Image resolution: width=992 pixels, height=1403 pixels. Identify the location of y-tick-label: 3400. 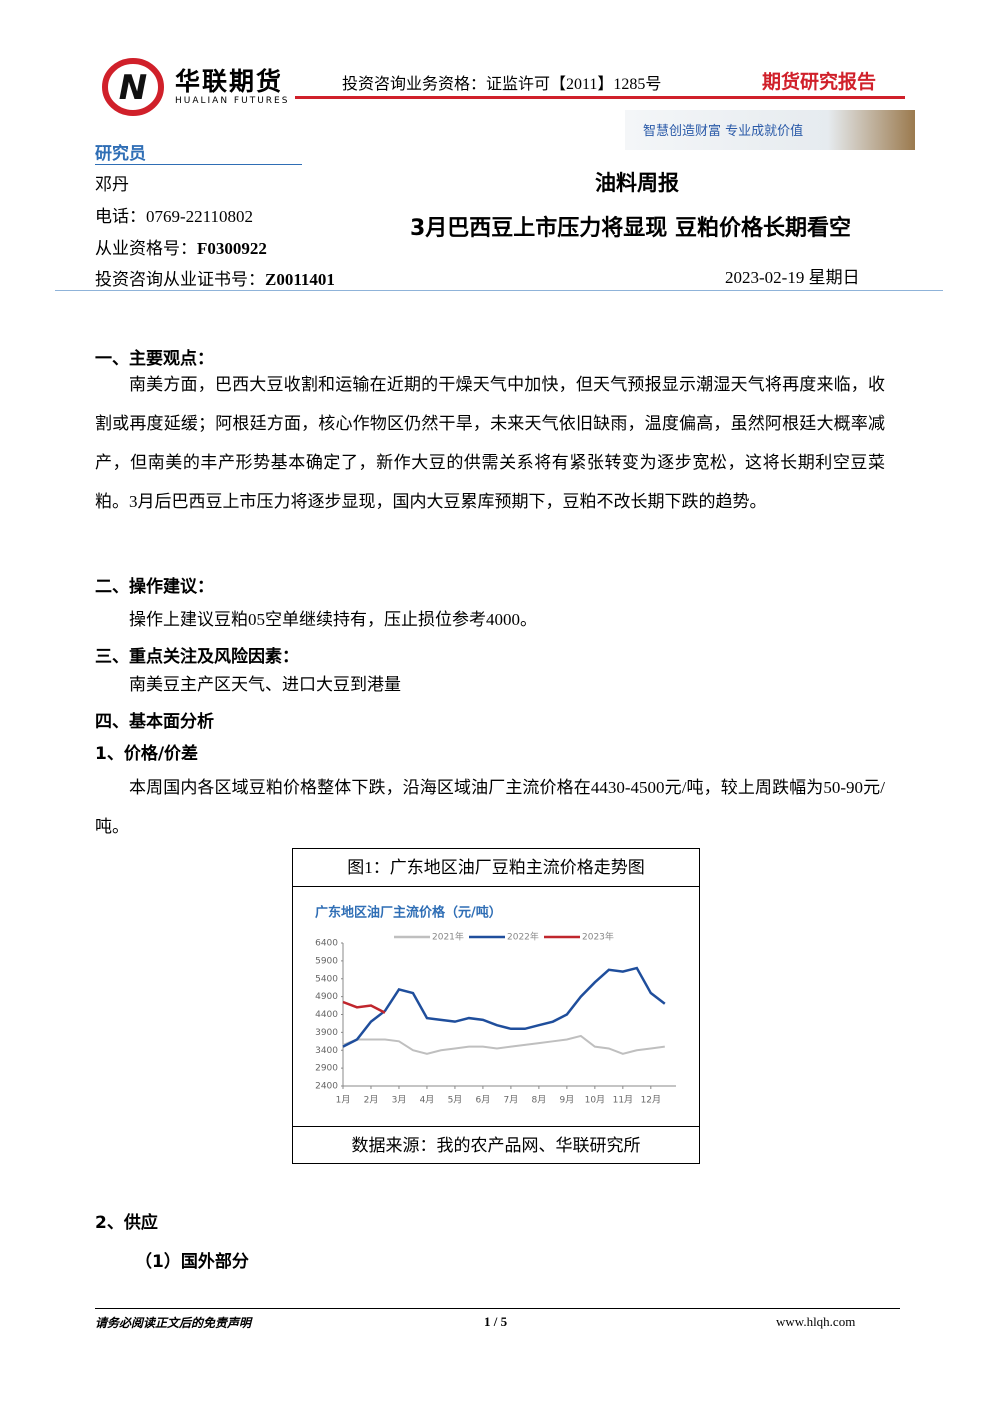
(326, 1051).